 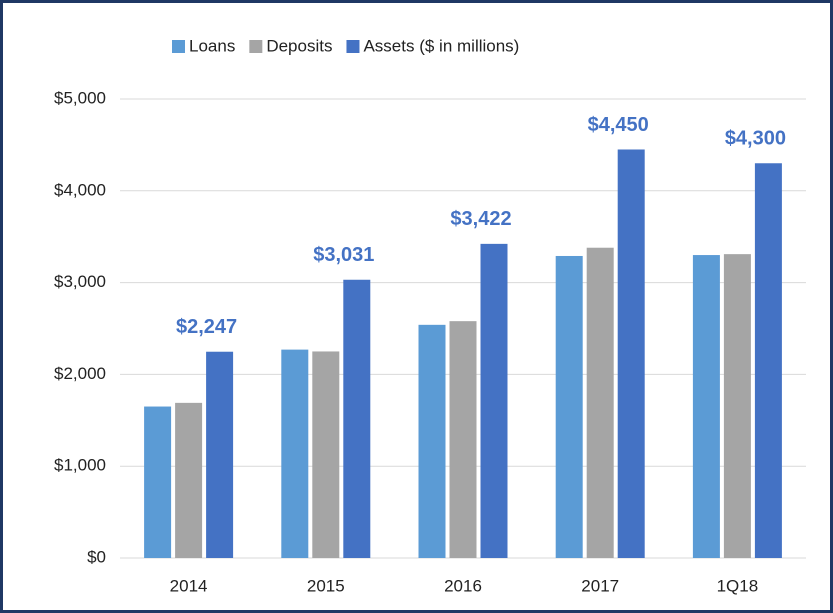 I want to click on legend-label: Deposits, so click(x=299, y=45).